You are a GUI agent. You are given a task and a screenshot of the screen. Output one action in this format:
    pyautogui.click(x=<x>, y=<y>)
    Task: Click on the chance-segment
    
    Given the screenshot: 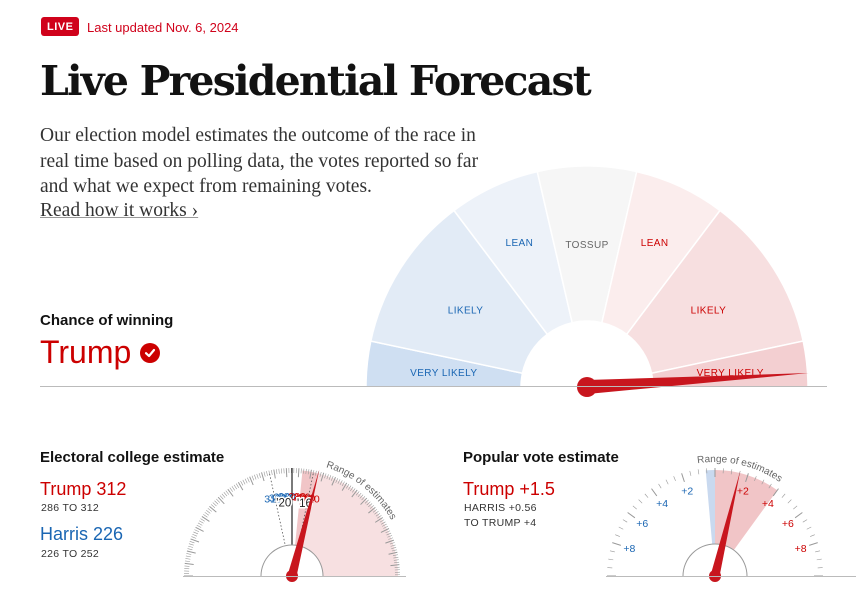 What is the action you would take?
    pyautogui.click(x=459, y=292)
    